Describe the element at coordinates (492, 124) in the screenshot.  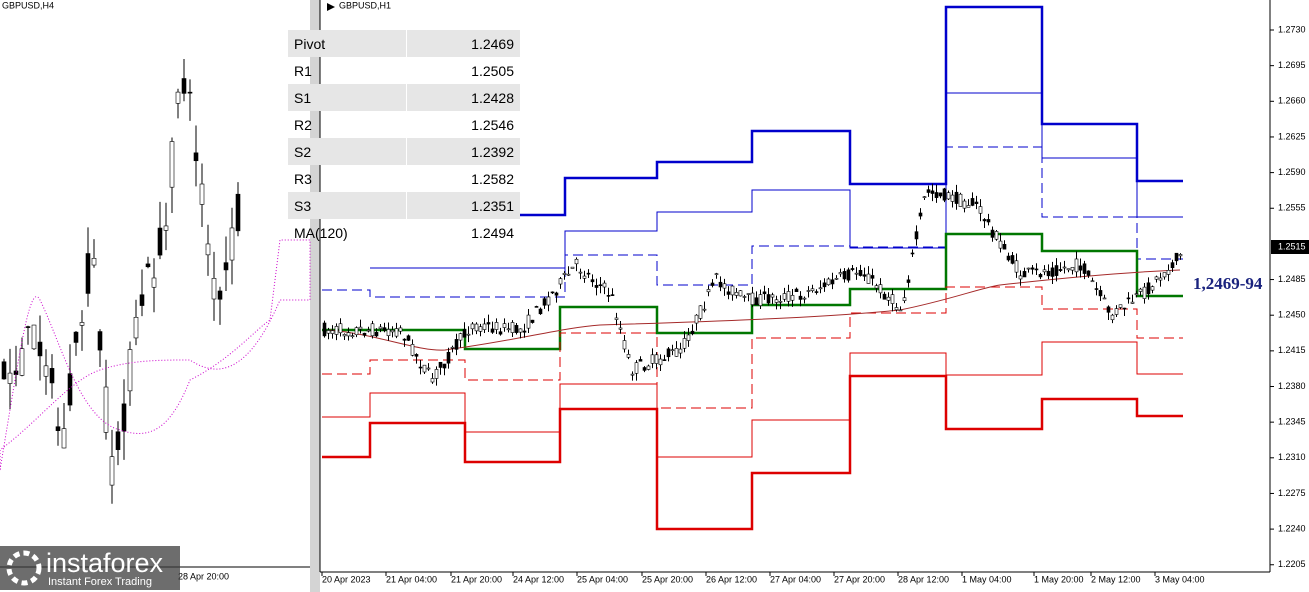
I see `level-value: 1.2546` at that location.